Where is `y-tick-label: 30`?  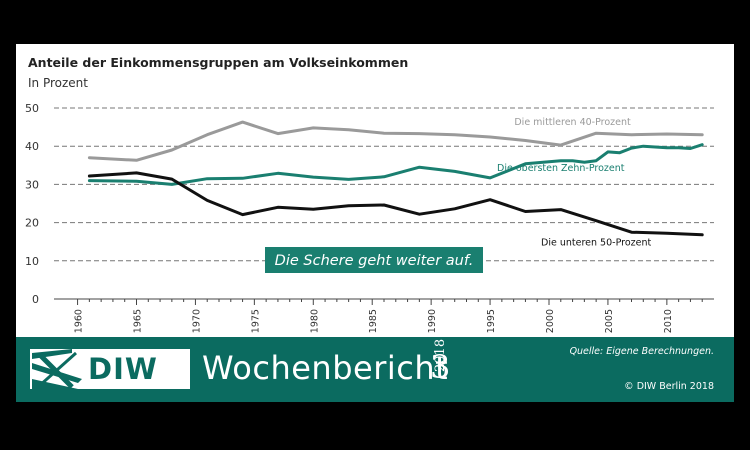
y-tick-label: 30 is located at coordinates (32, 184).